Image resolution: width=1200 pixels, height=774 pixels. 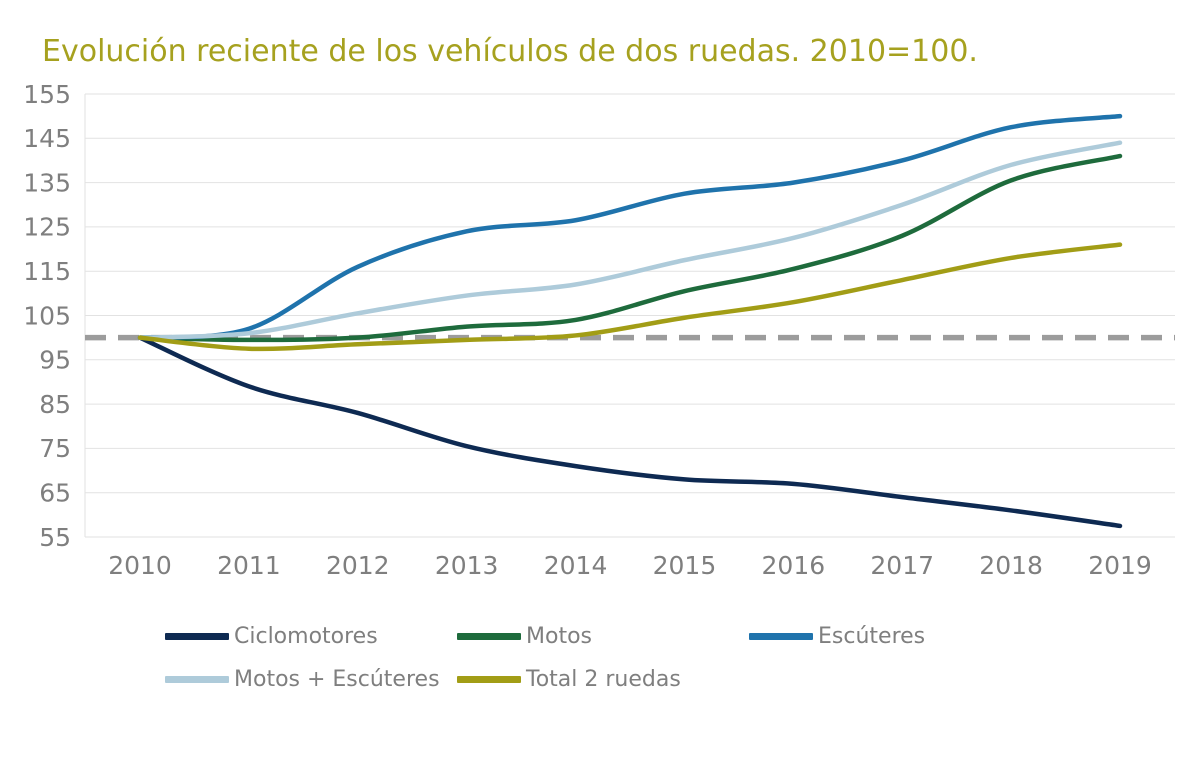 I want to click on legend-item-motos: Motos, so click(x=603, y=636).